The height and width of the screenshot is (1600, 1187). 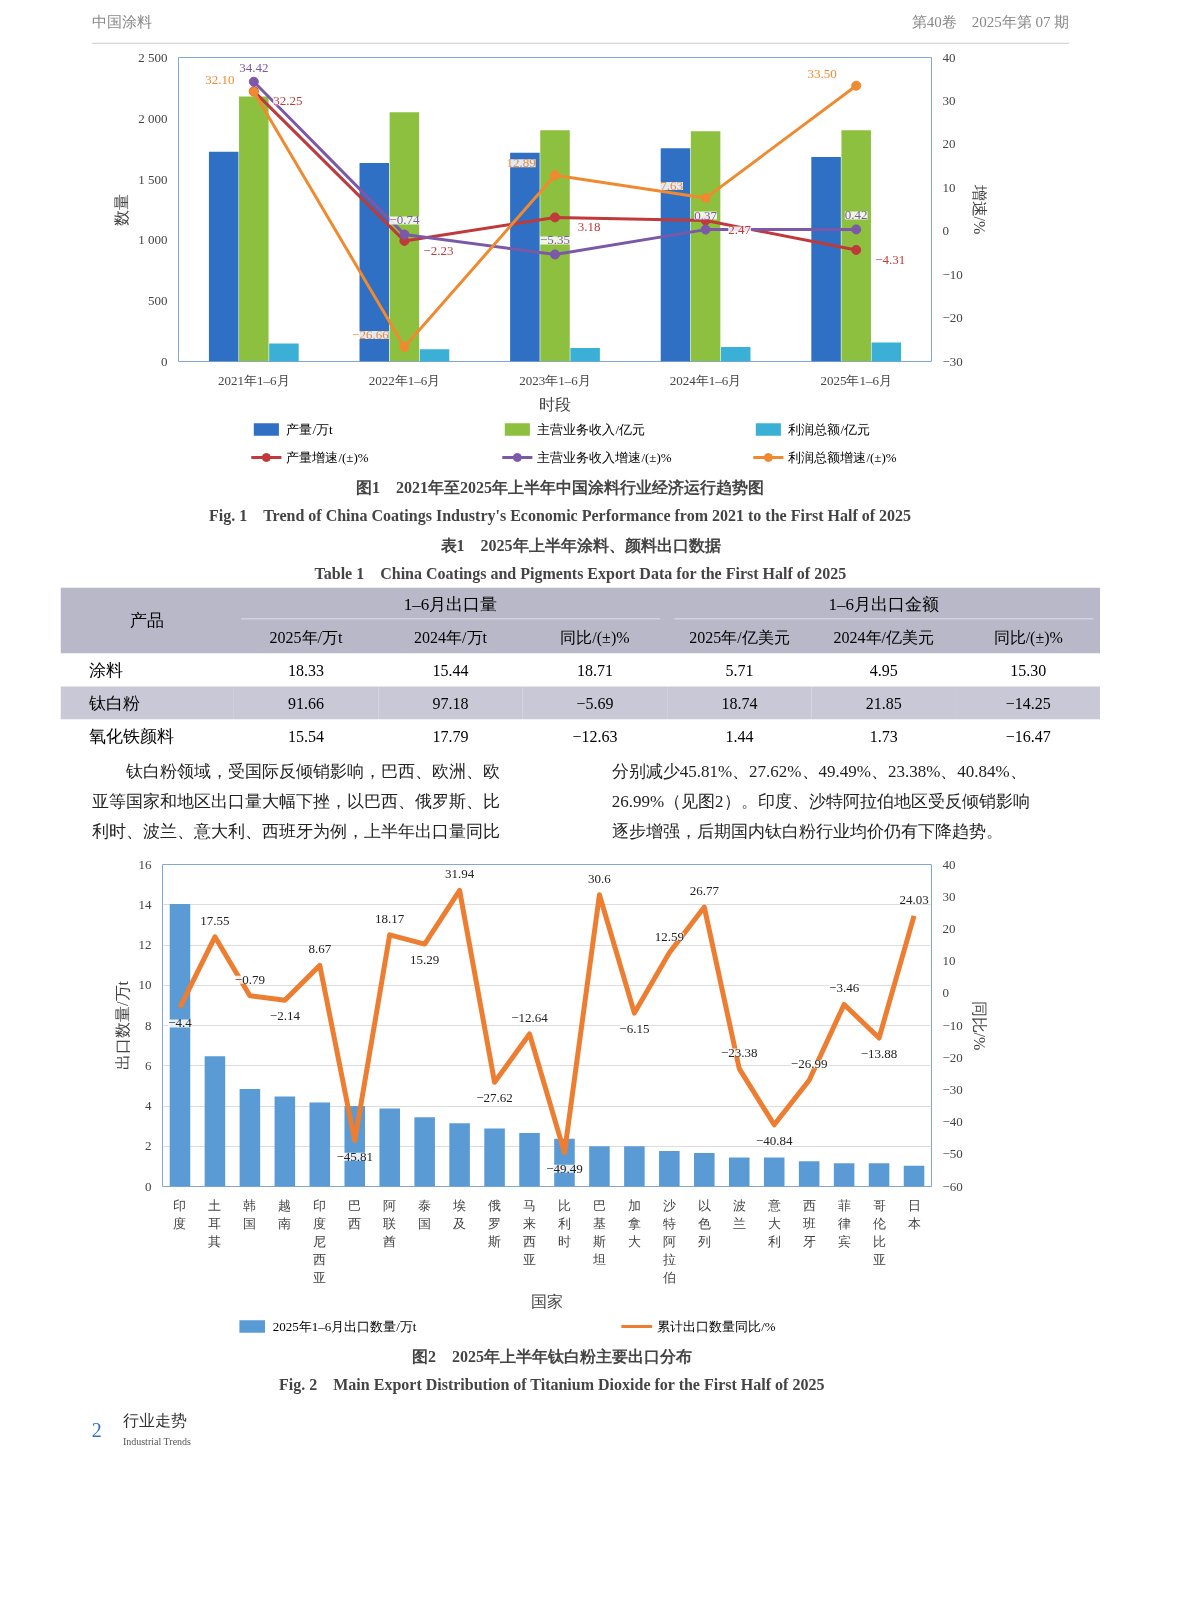 I want to click on x-tick-label: 意大利, so click(x=773, y=1223).